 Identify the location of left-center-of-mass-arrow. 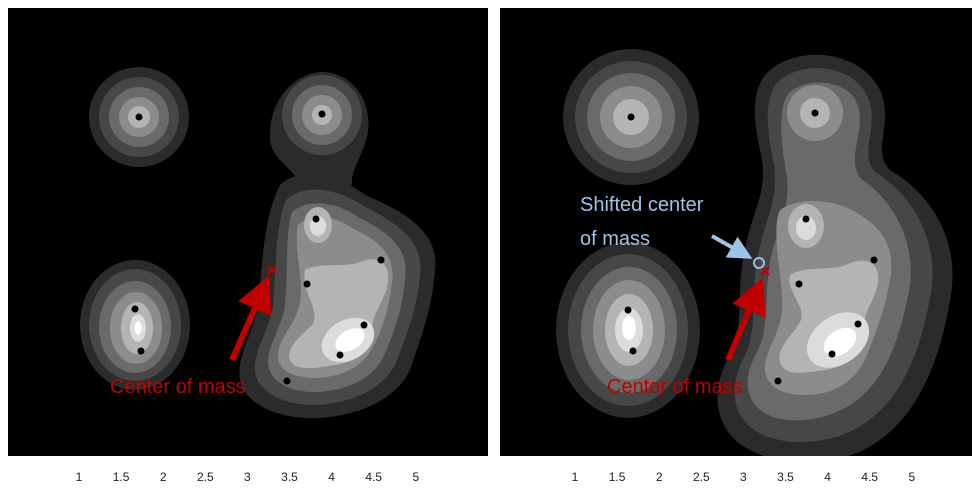
(250, 318).